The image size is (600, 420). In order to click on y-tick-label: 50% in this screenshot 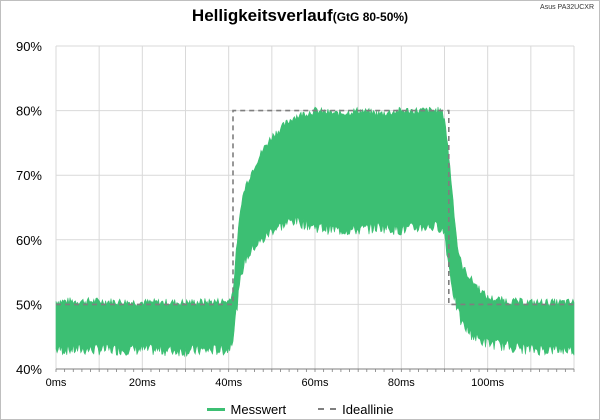, I will do `click(29, 304)`.